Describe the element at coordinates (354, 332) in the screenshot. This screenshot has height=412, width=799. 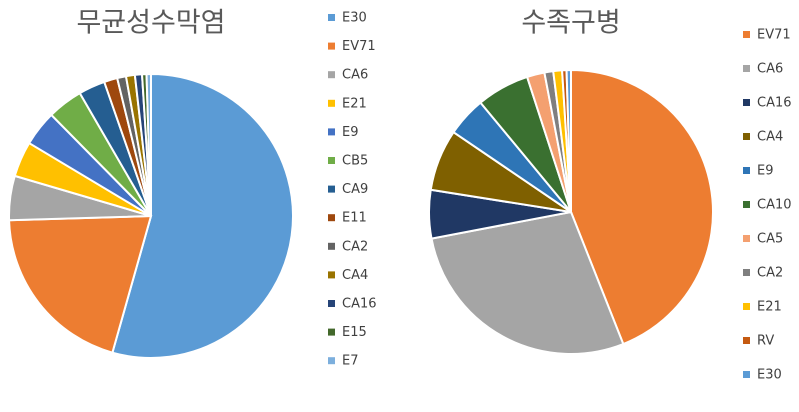
I see `legend-label: E15` at that location.